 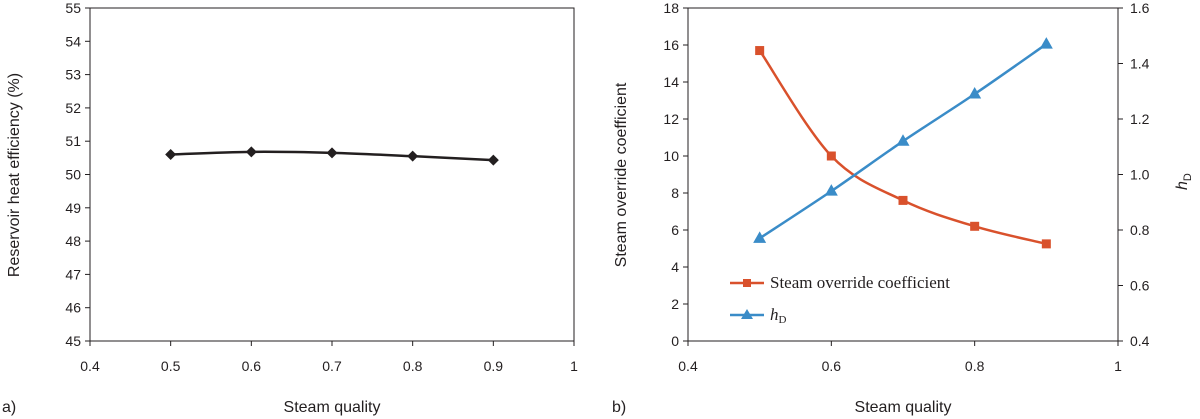 What do you see at coordinates (1140, 230) in the screenshot?
I see `panel-b-right-y-tick-label: 0.8` at bounding box center [1140, 230].